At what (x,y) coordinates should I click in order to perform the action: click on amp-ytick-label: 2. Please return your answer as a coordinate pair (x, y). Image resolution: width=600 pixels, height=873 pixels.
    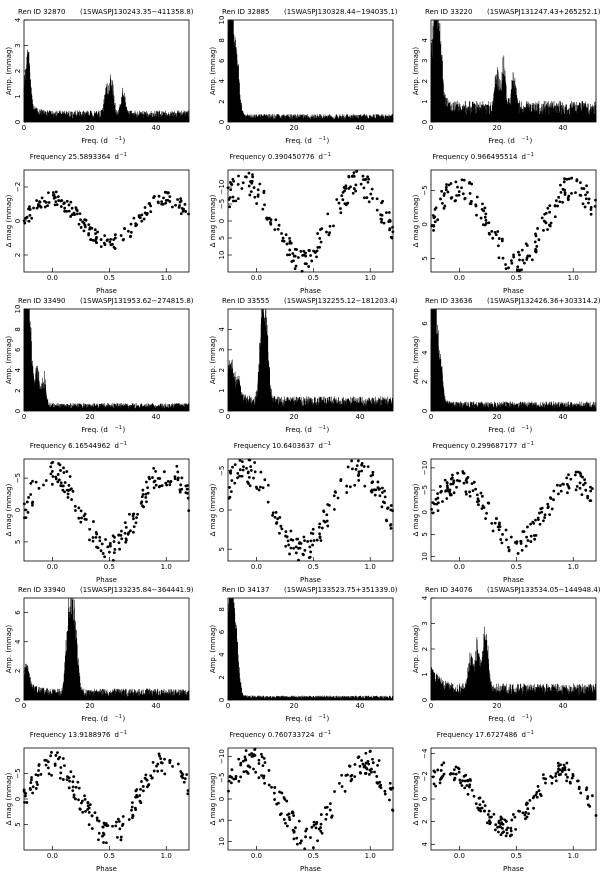
    Looking at the image, I should click on (18, 671).